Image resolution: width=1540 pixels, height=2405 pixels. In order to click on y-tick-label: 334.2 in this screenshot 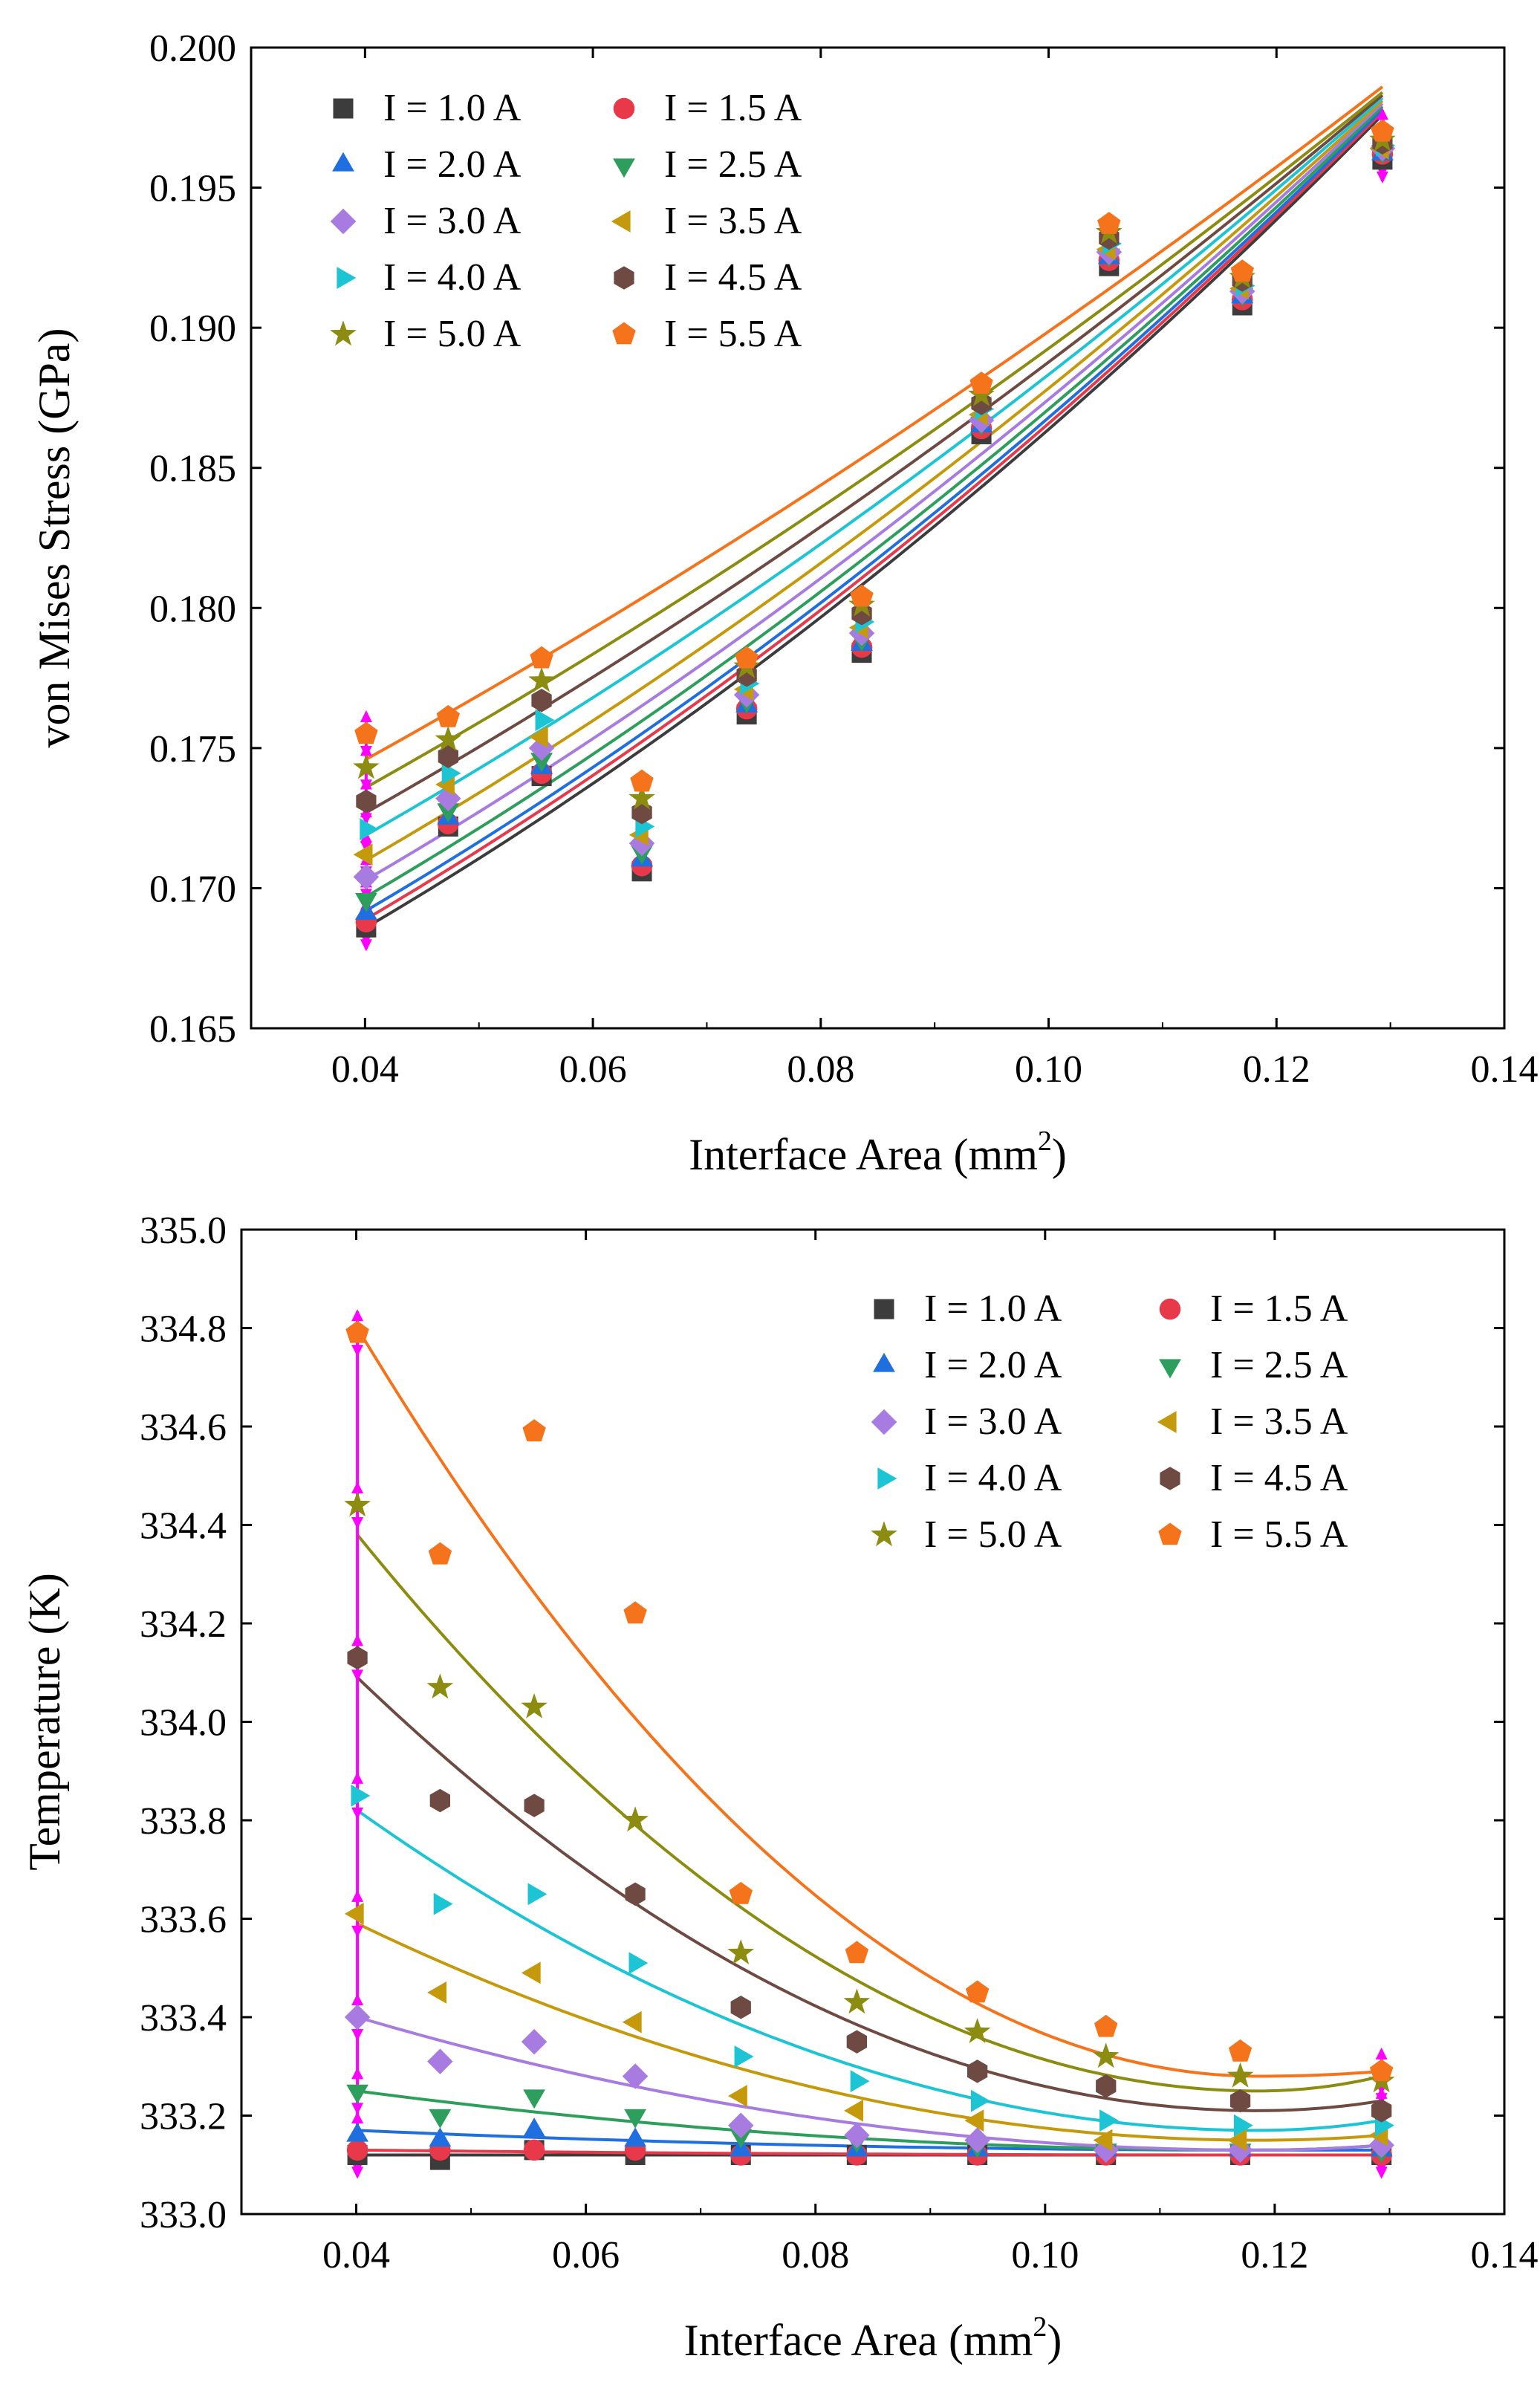, I will do `click(183, 1625)`.